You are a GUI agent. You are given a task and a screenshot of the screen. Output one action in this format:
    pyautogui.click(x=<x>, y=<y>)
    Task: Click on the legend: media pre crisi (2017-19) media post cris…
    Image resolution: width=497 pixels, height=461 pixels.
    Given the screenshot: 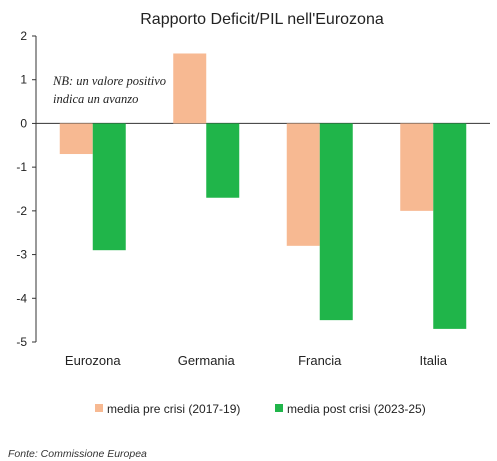 What is the action you would take?
    pyautogui.click(x=260, y=409)
    